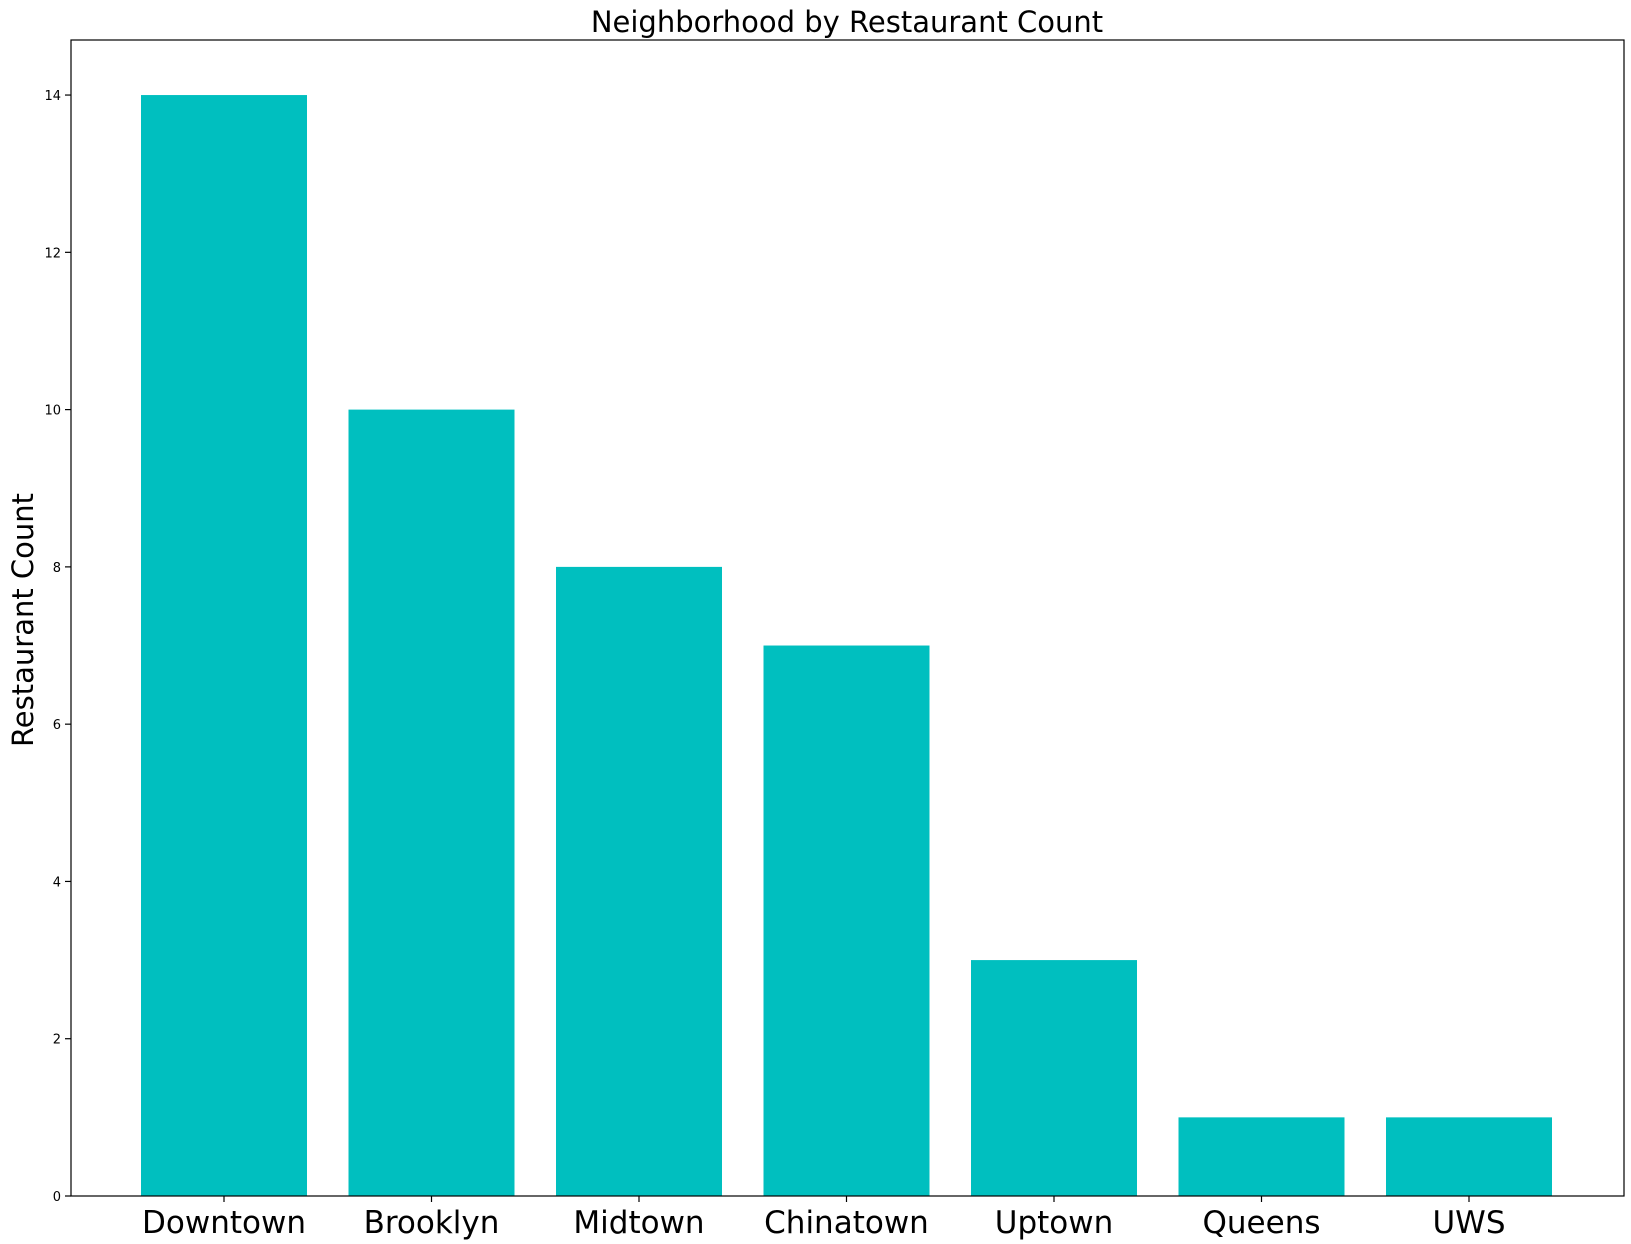 The height and width of the screenshot is (1244, 1631). Describe the element at coordinates (57, 568) in the screenshot. I see `y-tick-label: 8` at that location.